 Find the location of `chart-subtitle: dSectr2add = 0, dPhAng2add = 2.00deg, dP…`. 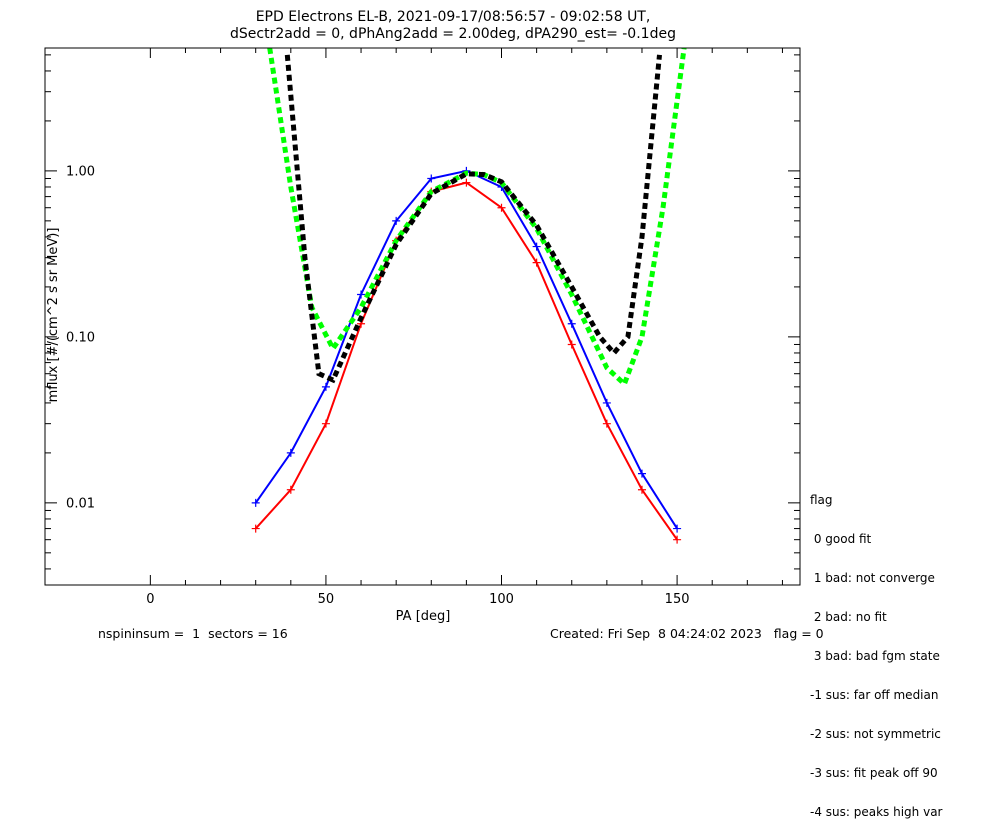

chart-subtitle: dSectr2add = 0, dPhAng2add = 2.00deg, dP… is located at coordinates (453, 34).